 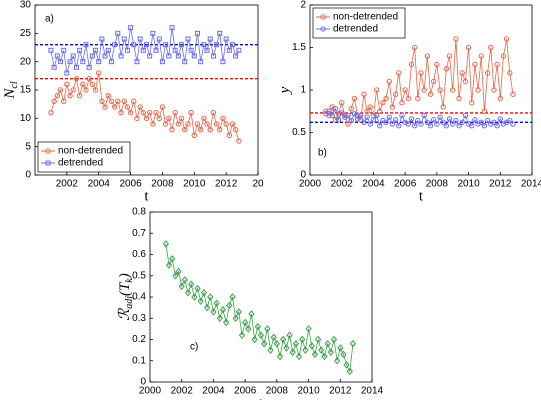 What do you see at coordinates (373, 184) in the screenshot?
I see `x-tick-label: 2004` at bounding box center [373, 184].